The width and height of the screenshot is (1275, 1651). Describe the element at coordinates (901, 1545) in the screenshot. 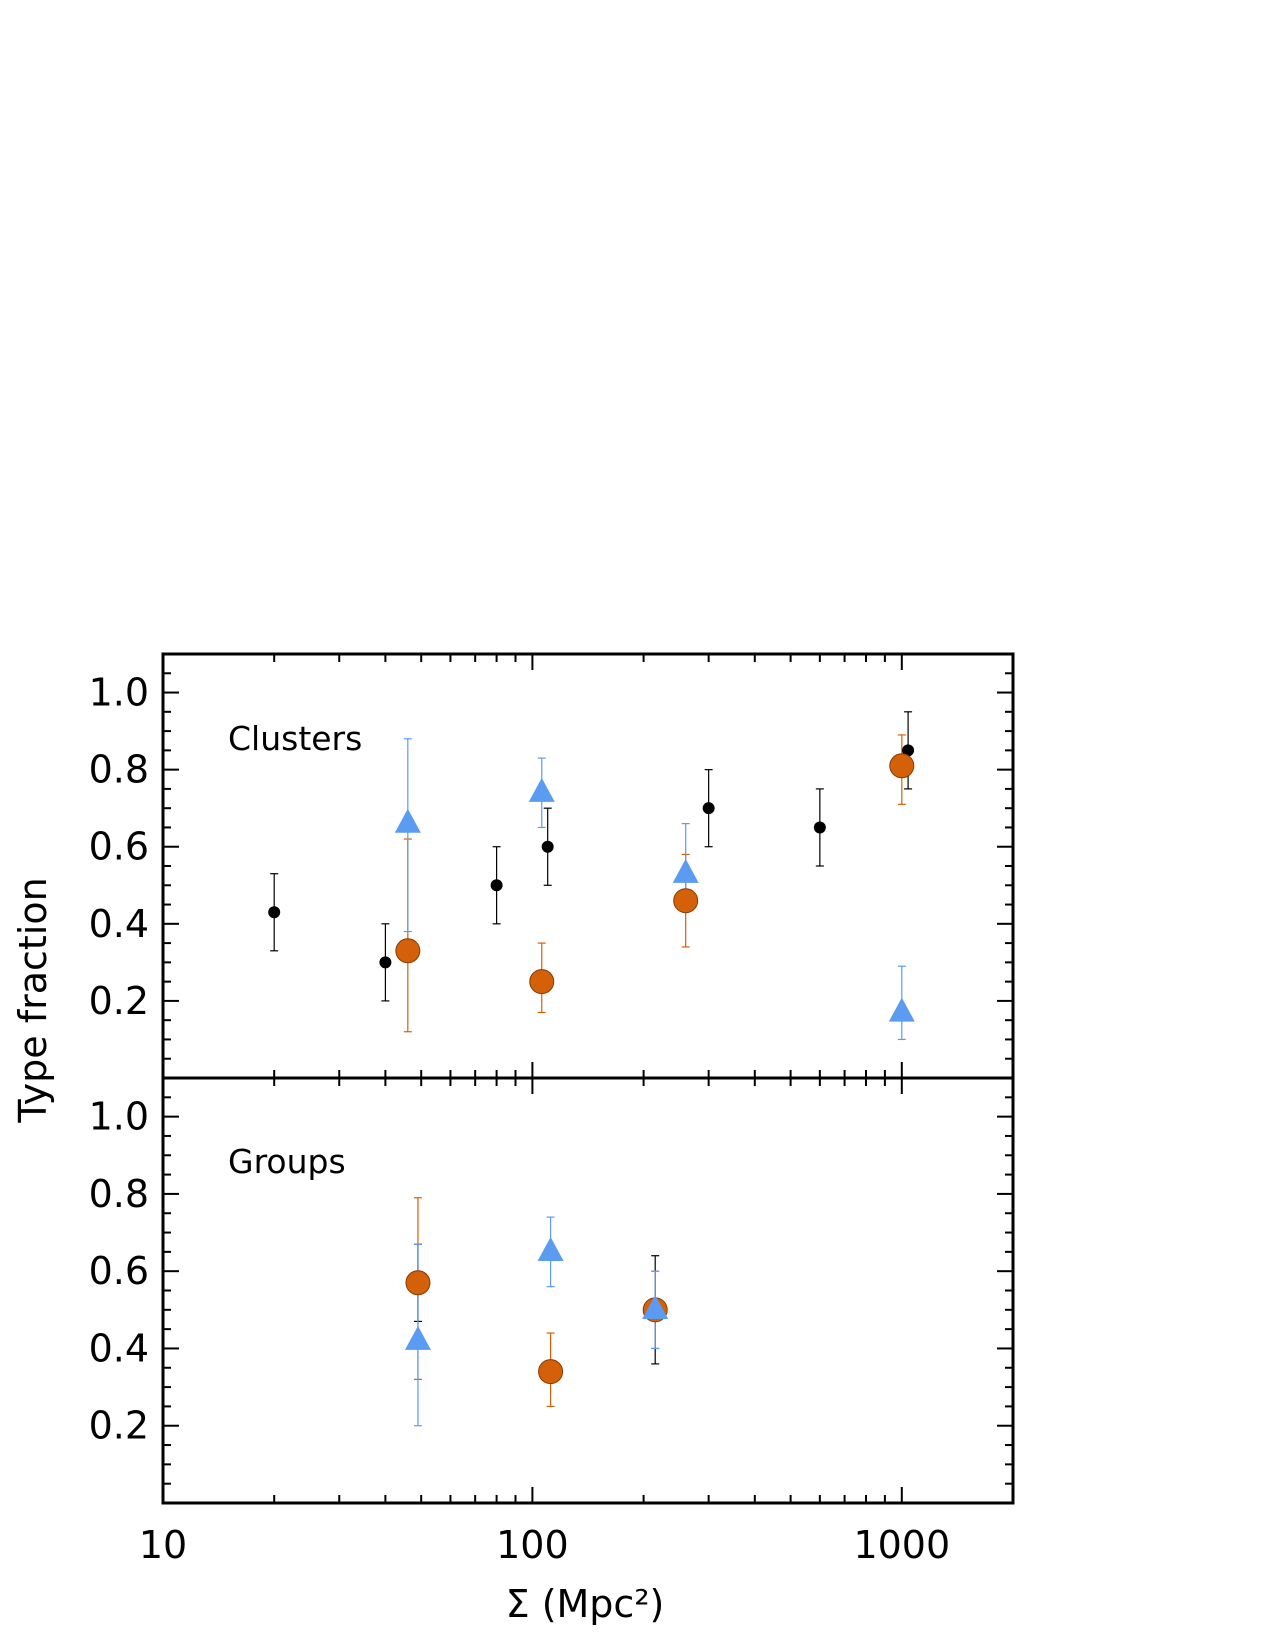

I see `x-tick-label: 1000` at that location.